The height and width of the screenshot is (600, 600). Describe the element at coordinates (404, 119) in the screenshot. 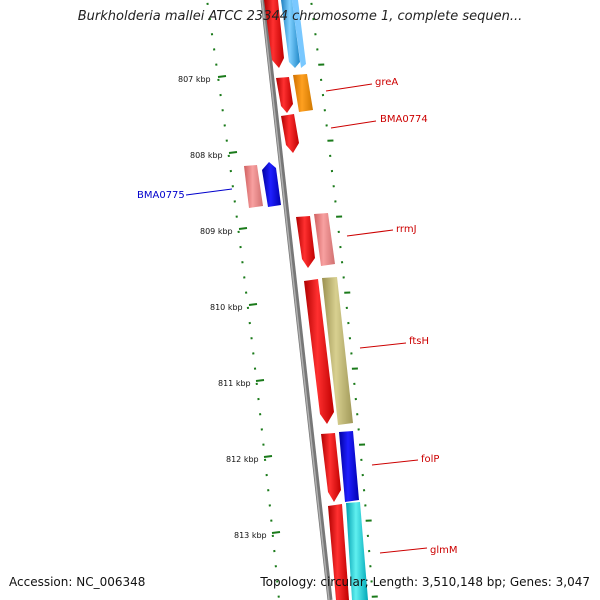

I see `gene-label-BMA0774: BMA0774` at that location.